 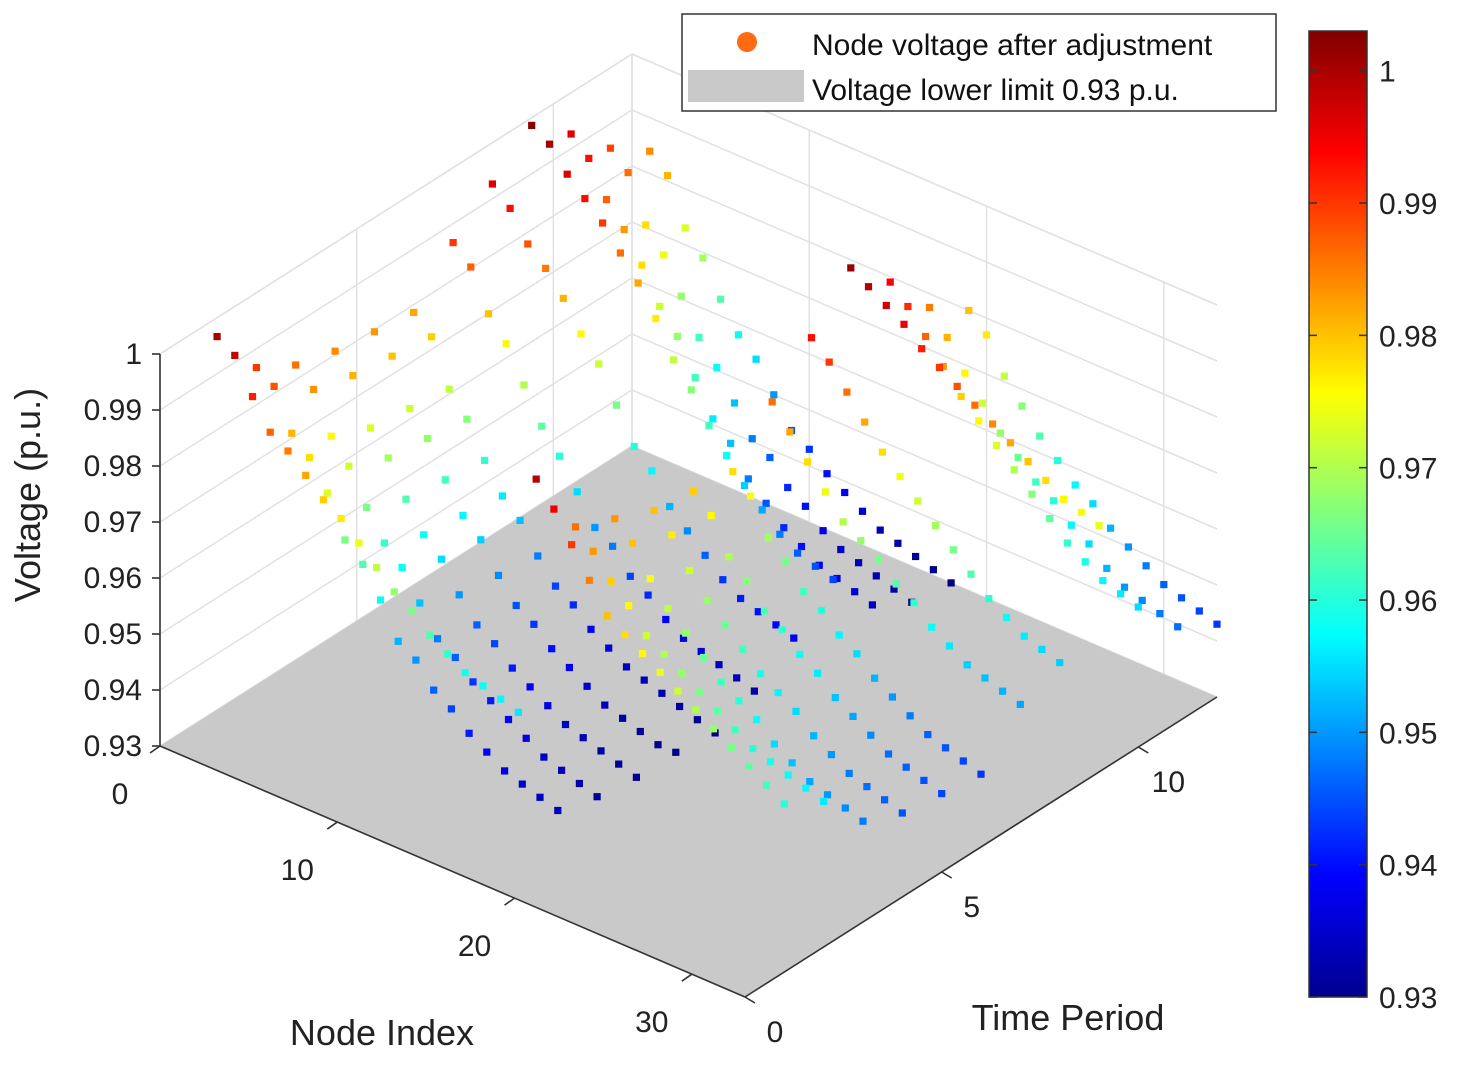 I want to click on colorbar-tick-label: 1, so click(x=1387, y=72).